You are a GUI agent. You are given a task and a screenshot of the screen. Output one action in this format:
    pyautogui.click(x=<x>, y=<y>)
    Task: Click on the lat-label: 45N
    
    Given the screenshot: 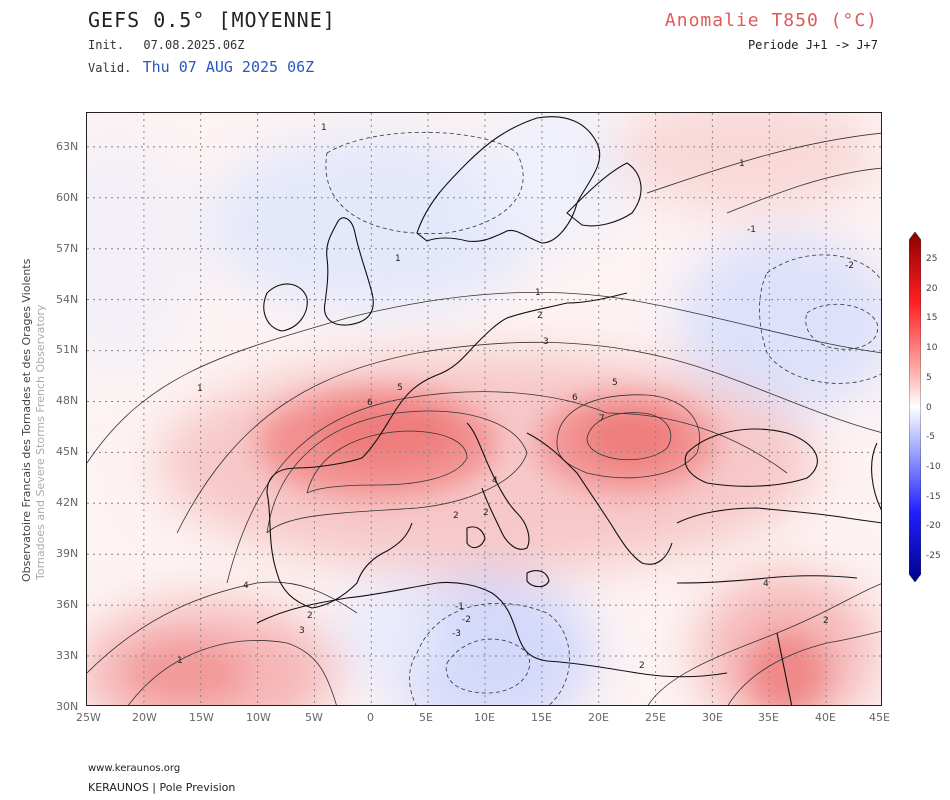 What is the action you would take?
    pyautogui.click(x=67, y=451)
    